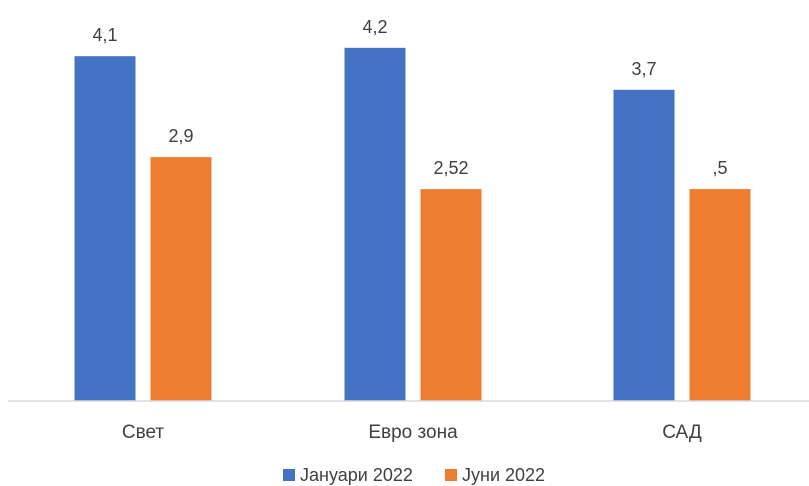 The image size is (809, 486). I want to click on category-label-1: Евро зона, so click(413, 432).